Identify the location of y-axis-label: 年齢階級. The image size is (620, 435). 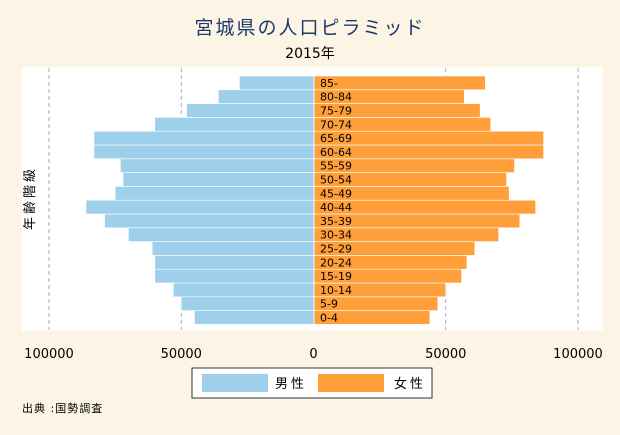
(30, 198).